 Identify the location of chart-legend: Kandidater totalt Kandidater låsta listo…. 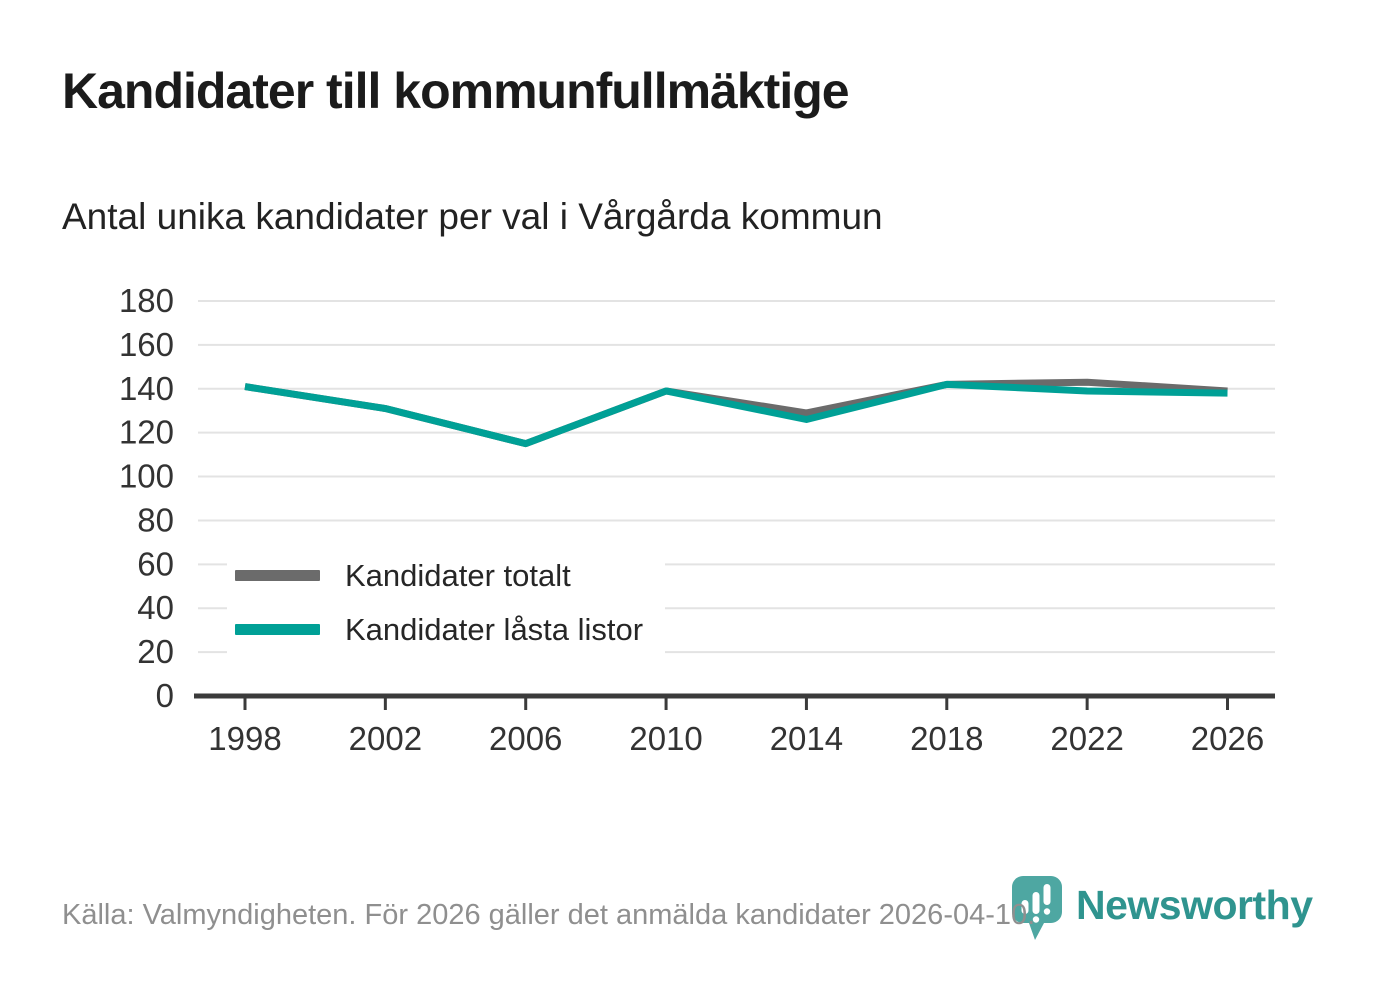
(446, 603).